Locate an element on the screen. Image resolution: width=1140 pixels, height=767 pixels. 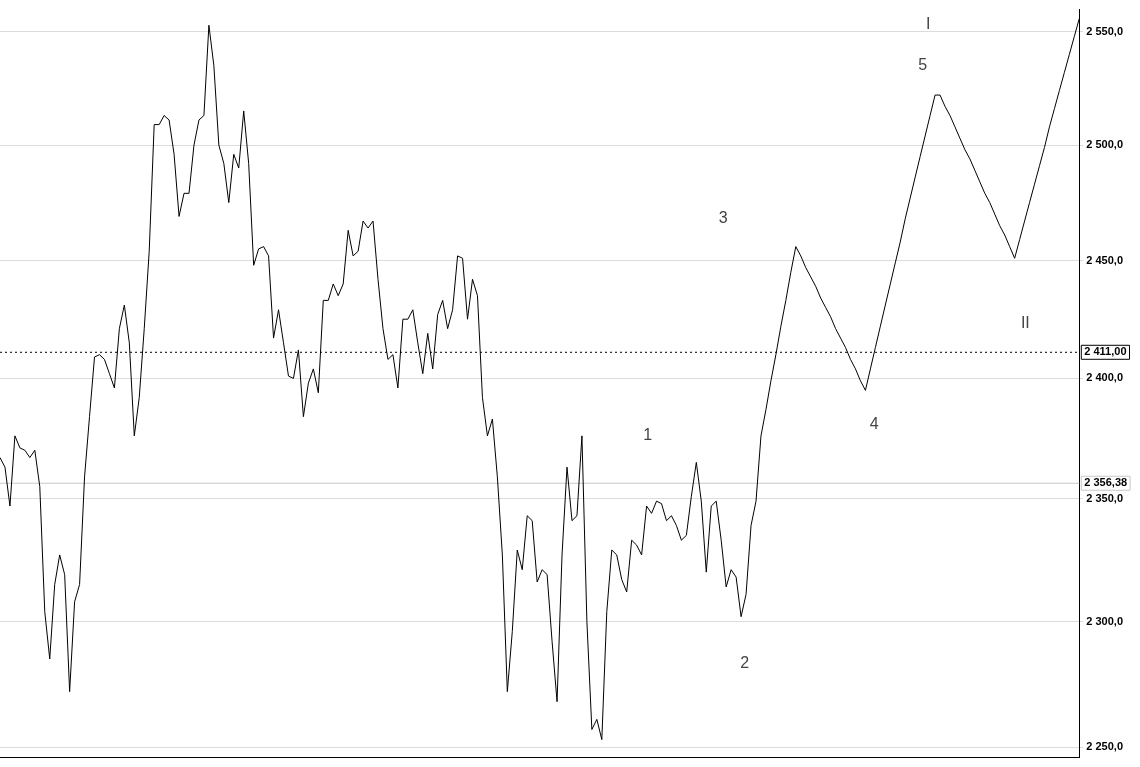
y-tick-label: 2 250,0 is located at coordinates (1104, 746).